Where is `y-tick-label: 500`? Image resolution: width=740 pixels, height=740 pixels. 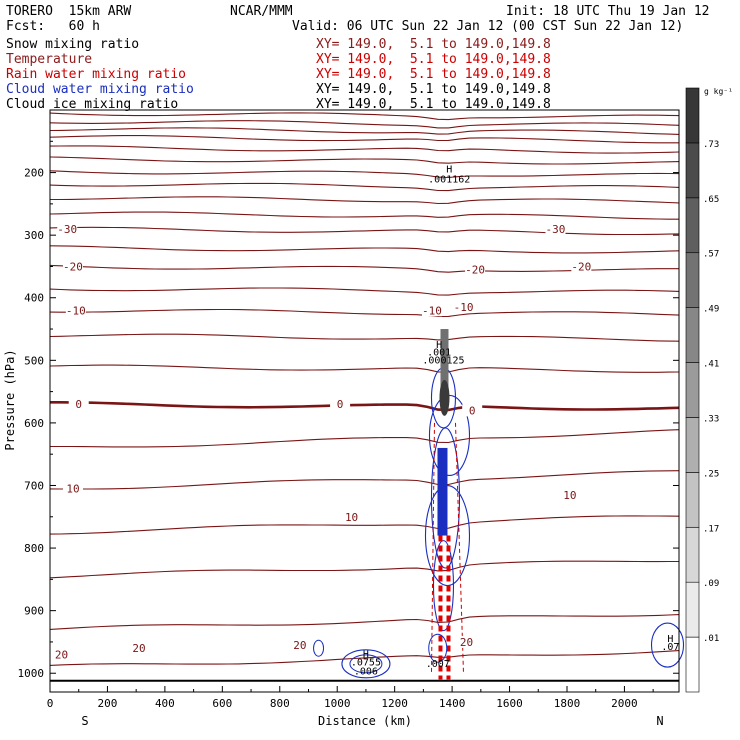 y-tick-label: 500 is located at coordinates (34, 360).